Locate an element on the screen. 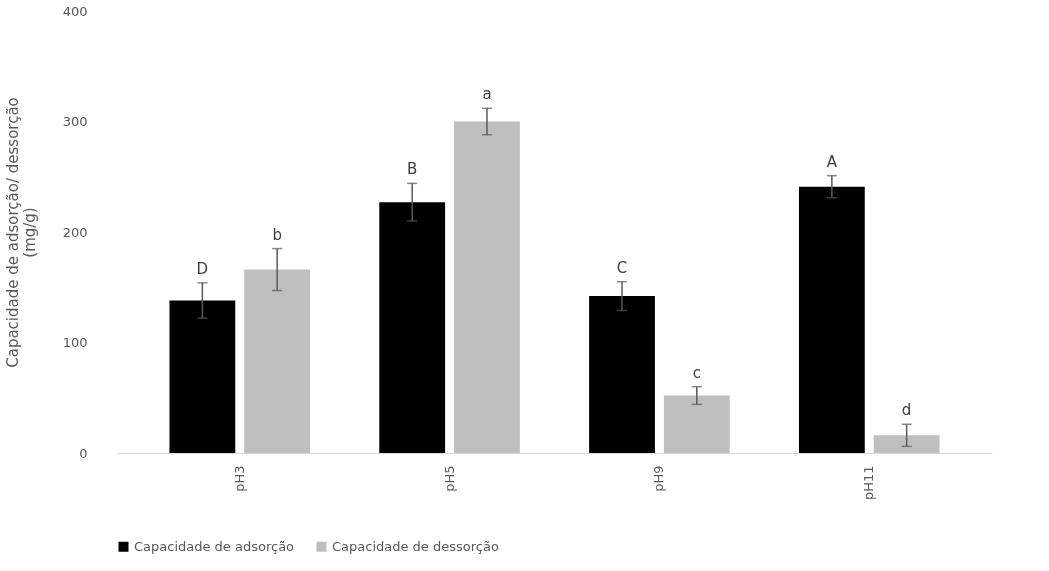 This screenshot has width=1049, height=571. data-label: b is located at coordinates (277, 234).